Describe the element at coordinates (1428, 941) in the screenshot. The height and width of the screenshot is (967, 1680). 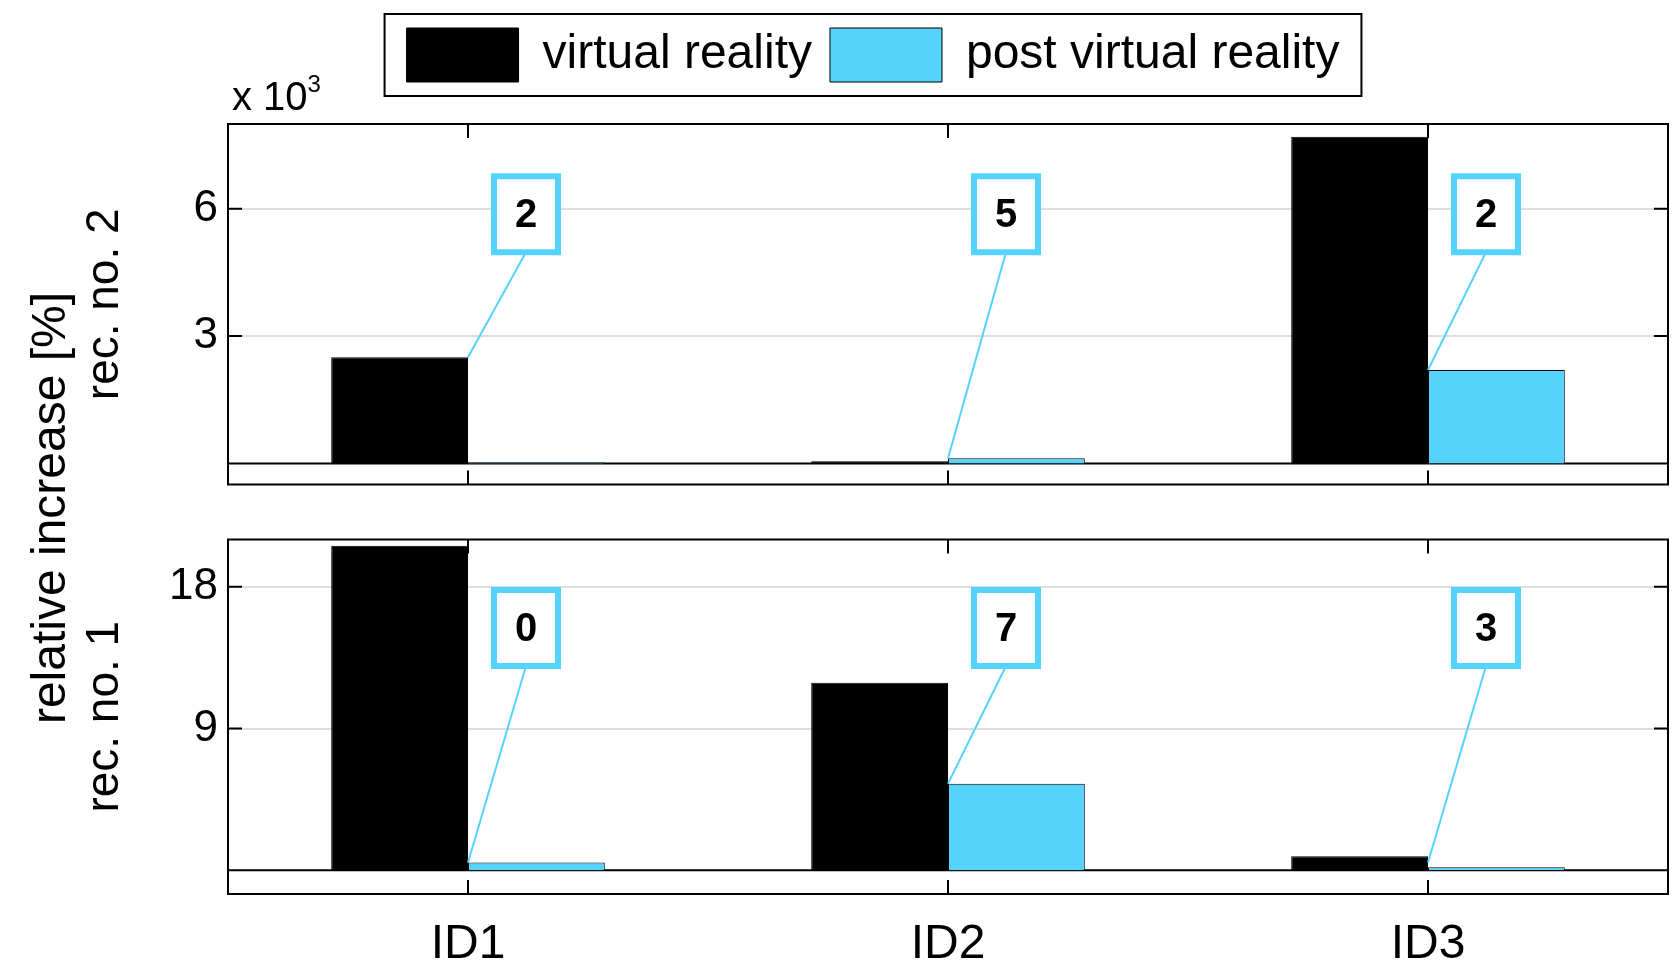
I see `x-tick-label: ID3` at that location.